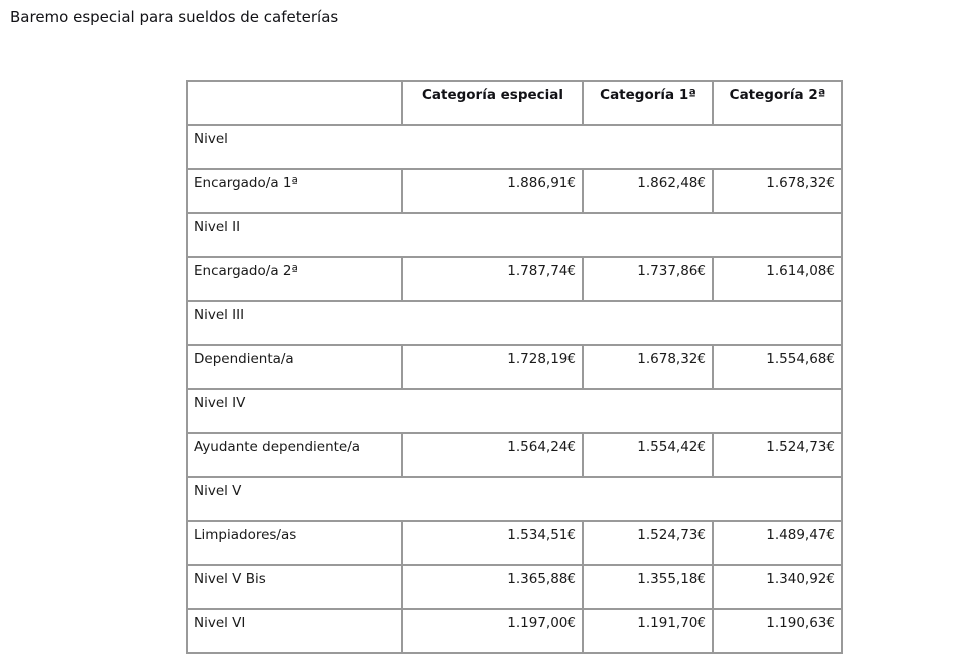 The image size is (979, 671). I want to click on section-label: Nivel II, so click(514, 235).